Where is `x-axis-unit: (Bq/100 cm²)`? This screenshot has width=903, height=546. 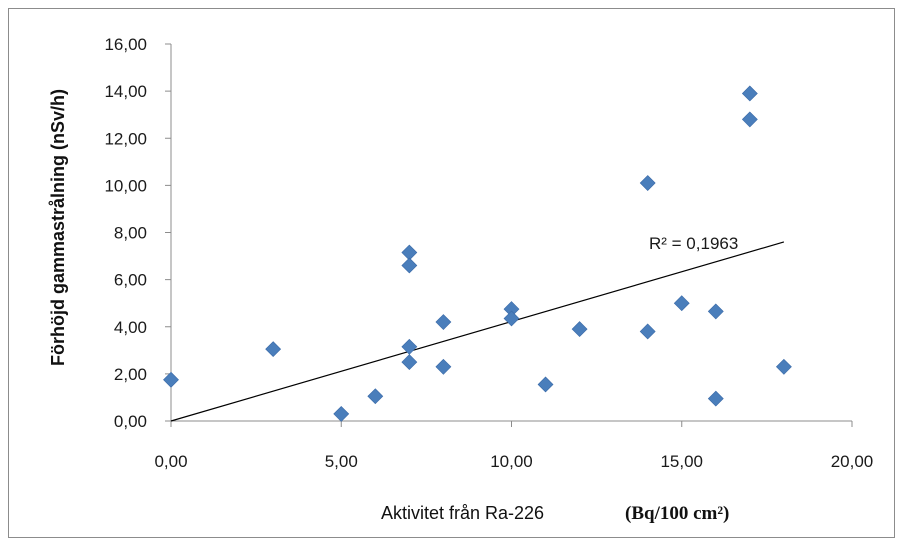 x-axis-unit: (Bq/100 cm²) is located at coordinates (677, 513).